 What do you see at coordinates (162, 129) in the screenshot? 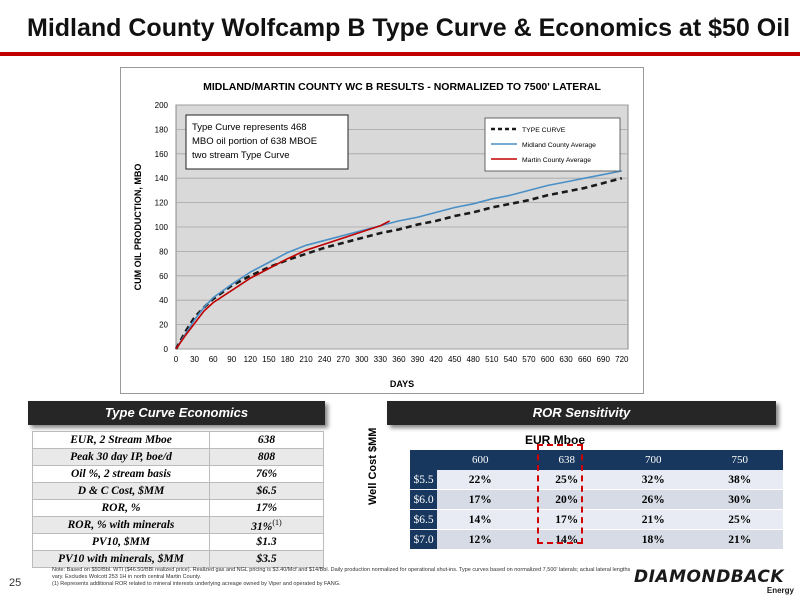
I see `y-tick-label: 180` at bounding box center [162, 129].